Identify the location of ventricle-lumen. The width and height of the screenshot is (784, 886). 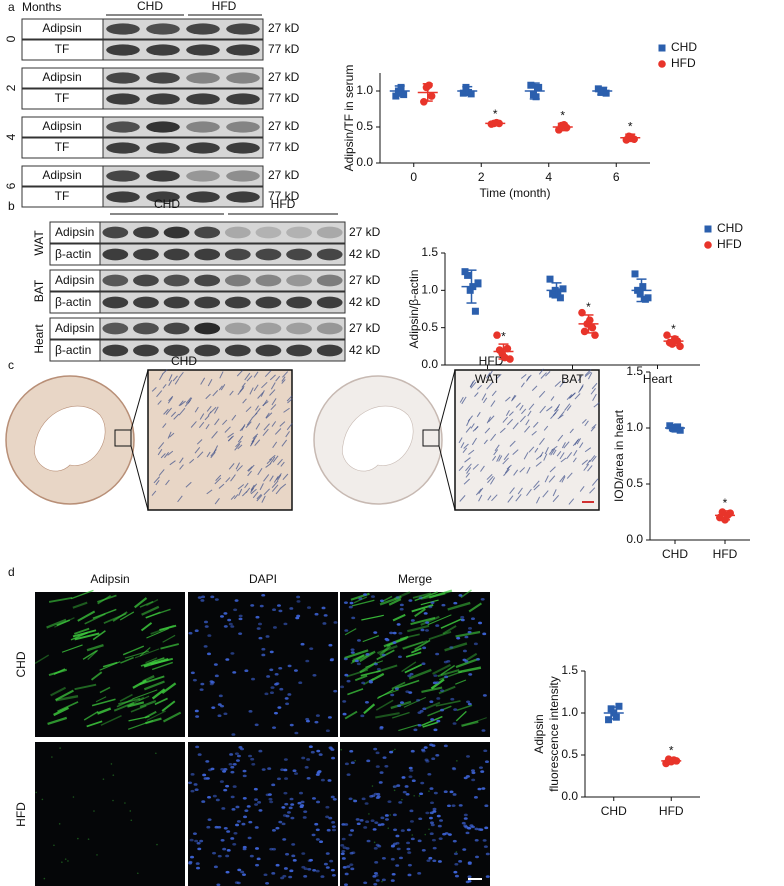
(378, 438).